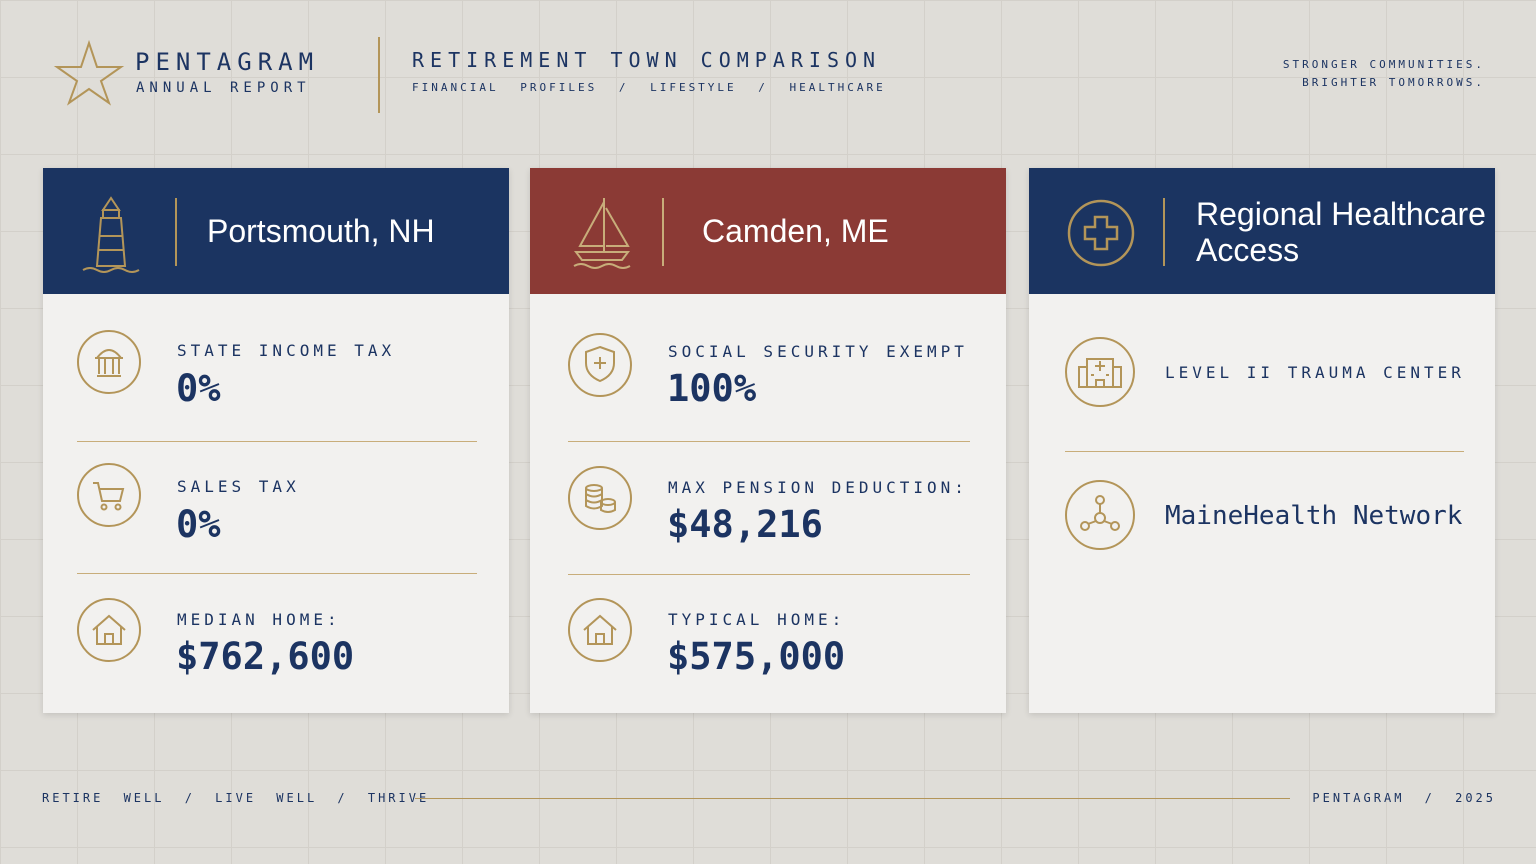  Describe the element at coordinates (1100, 515) in the screenshot. I see `network-icon` at that location.